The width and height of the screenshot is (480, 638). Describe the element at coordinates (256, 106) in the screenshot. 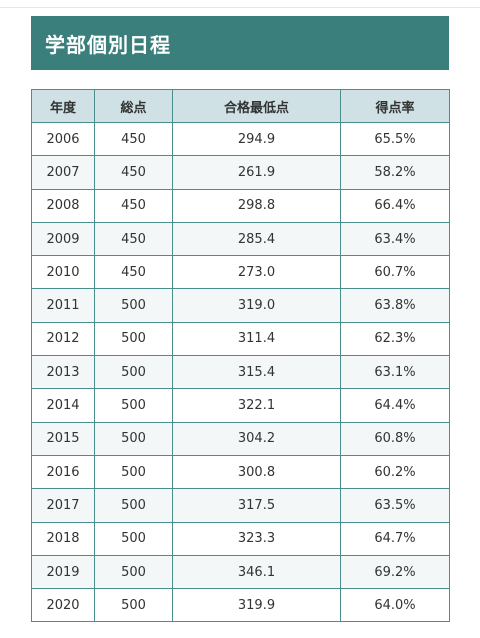

I see `header-min-pass: 合格最低点` at that location.